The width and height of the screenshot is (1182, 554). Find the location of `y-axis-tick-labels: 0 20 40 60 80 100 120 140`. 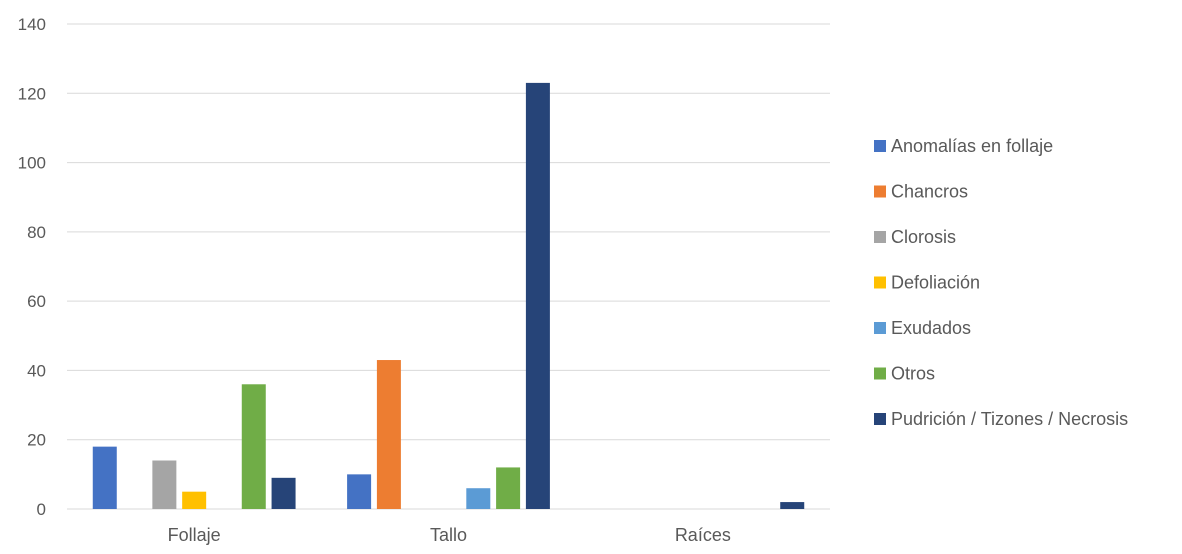

y-axis-tick-labels: 0 20 40 60 80 100 120 140 is located at coordinates (32, 267).